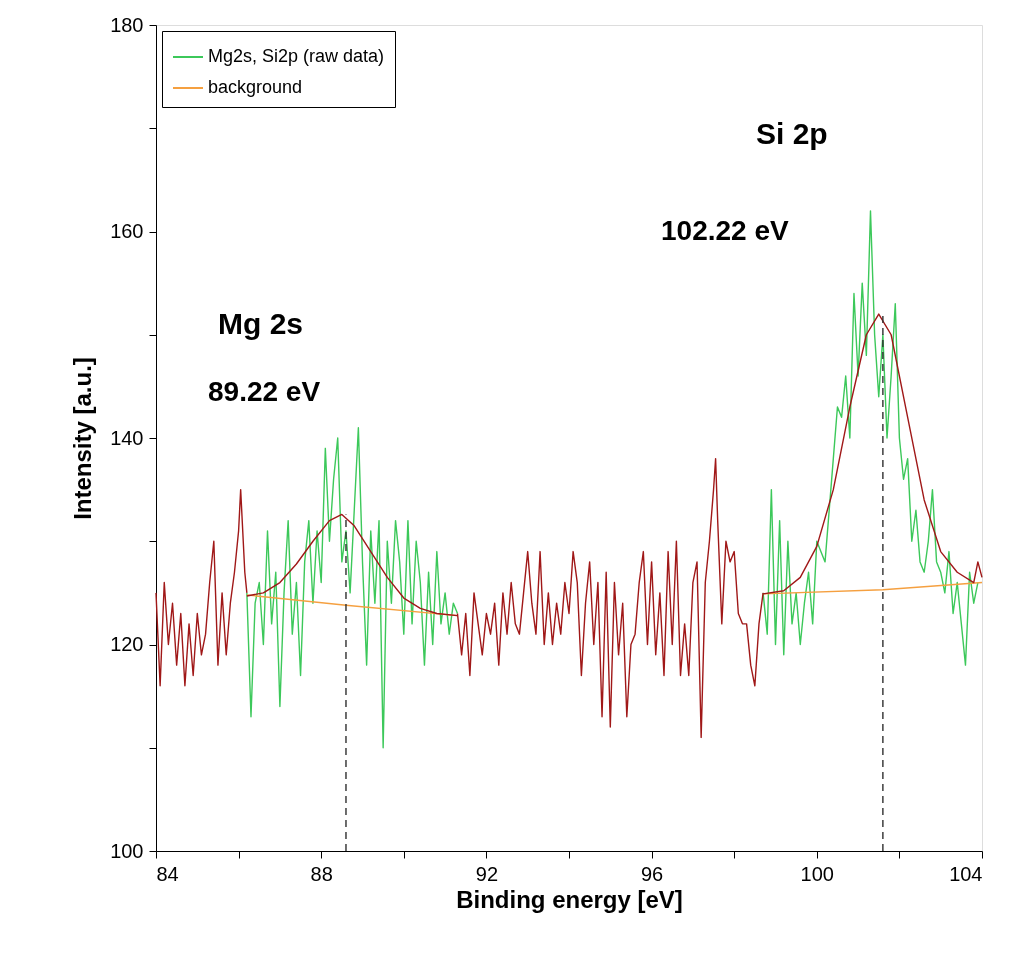  What do you see at coordinates (725, 230) in the screenshot?
I see `annotation: 102.22 eV` at bounding box center [725, 230].